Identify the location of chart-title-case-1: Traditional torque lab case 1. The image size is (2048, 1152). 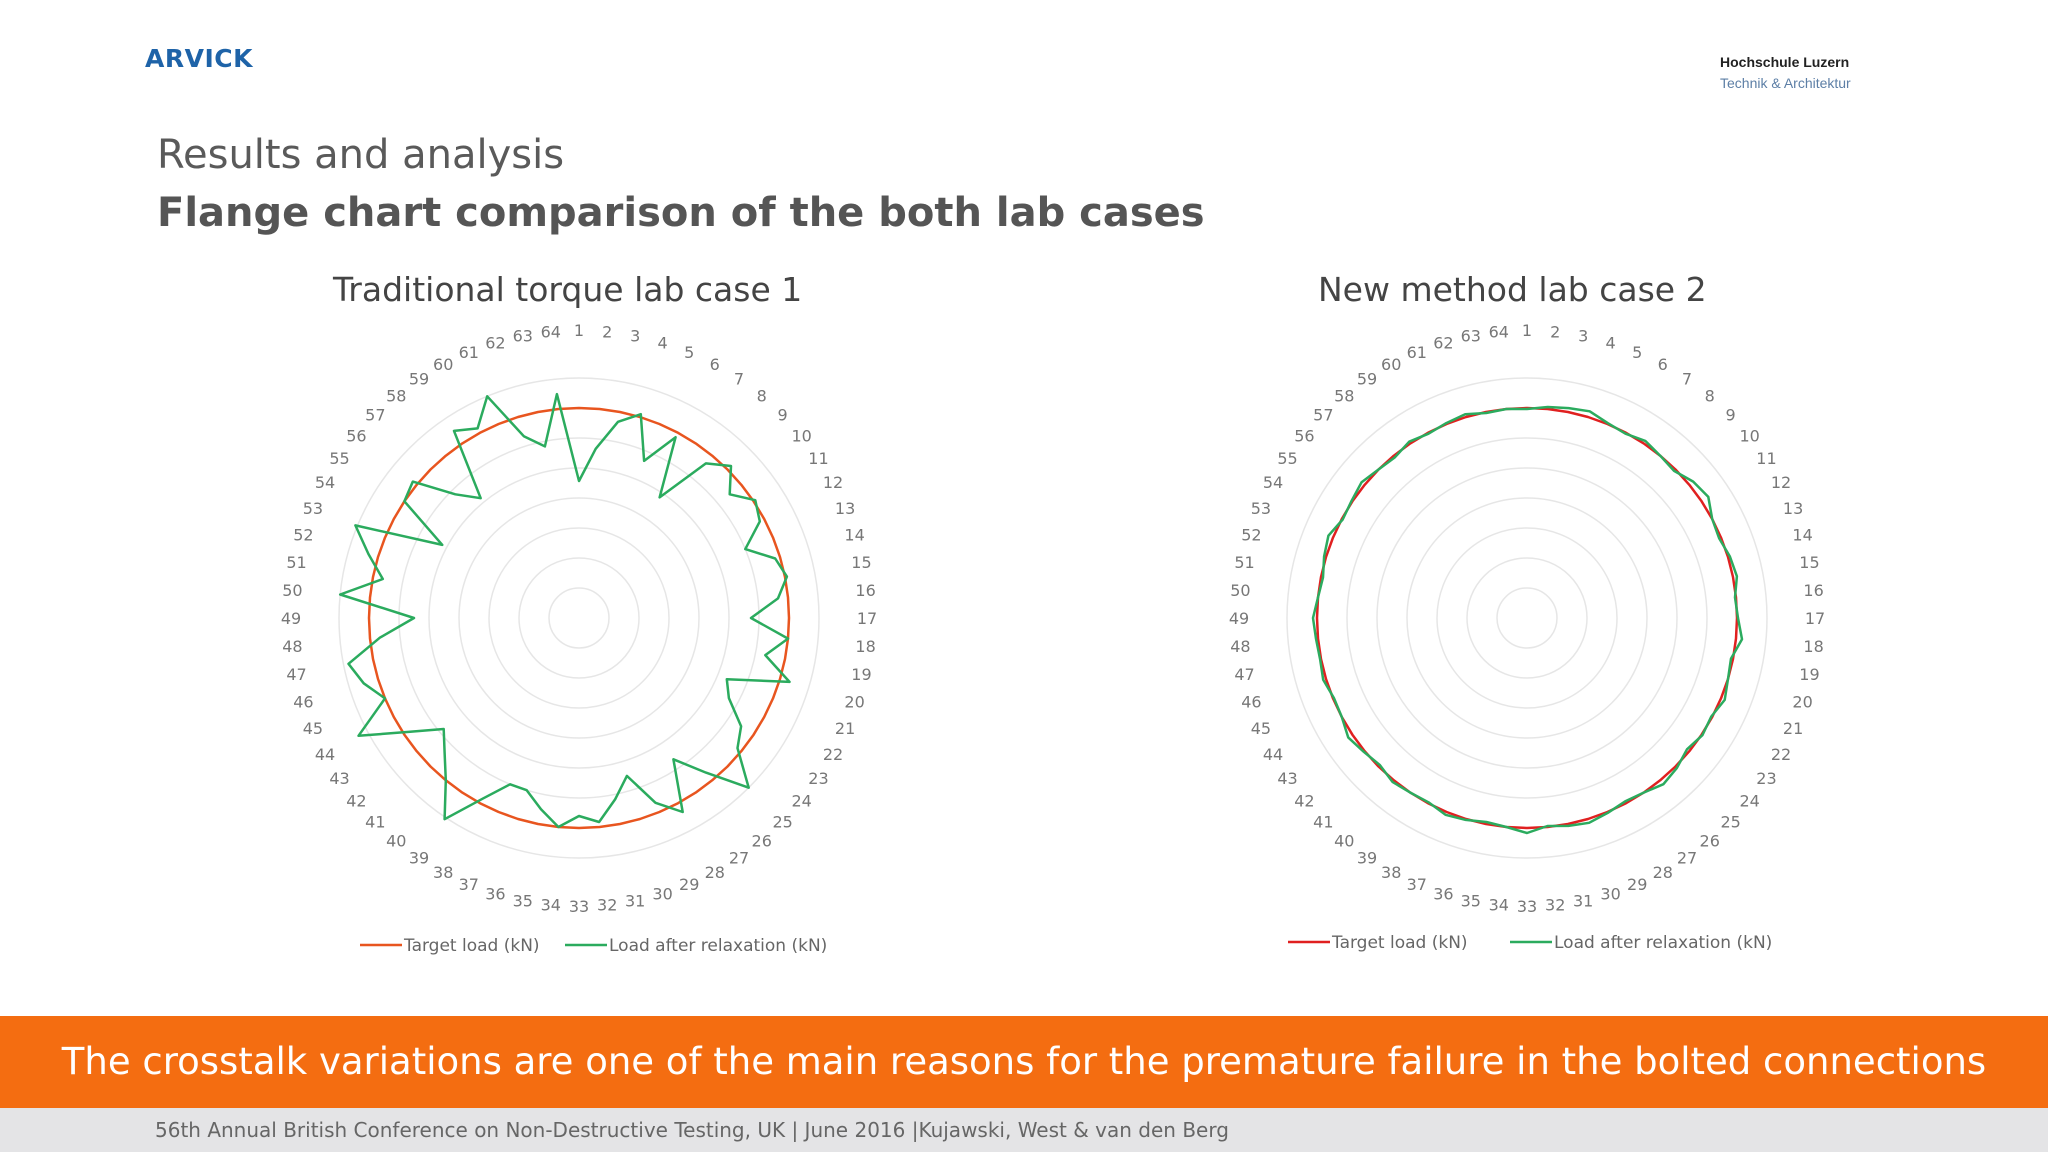
(568, 289).